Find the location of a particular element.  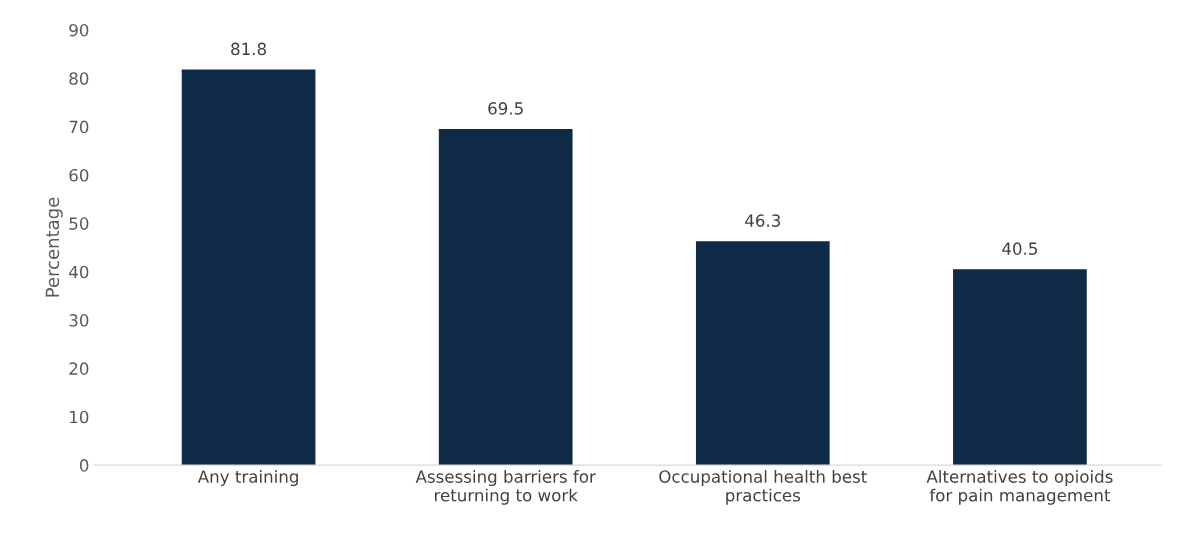

y-axis-title: Percentage is located at coordinates (54, 247).